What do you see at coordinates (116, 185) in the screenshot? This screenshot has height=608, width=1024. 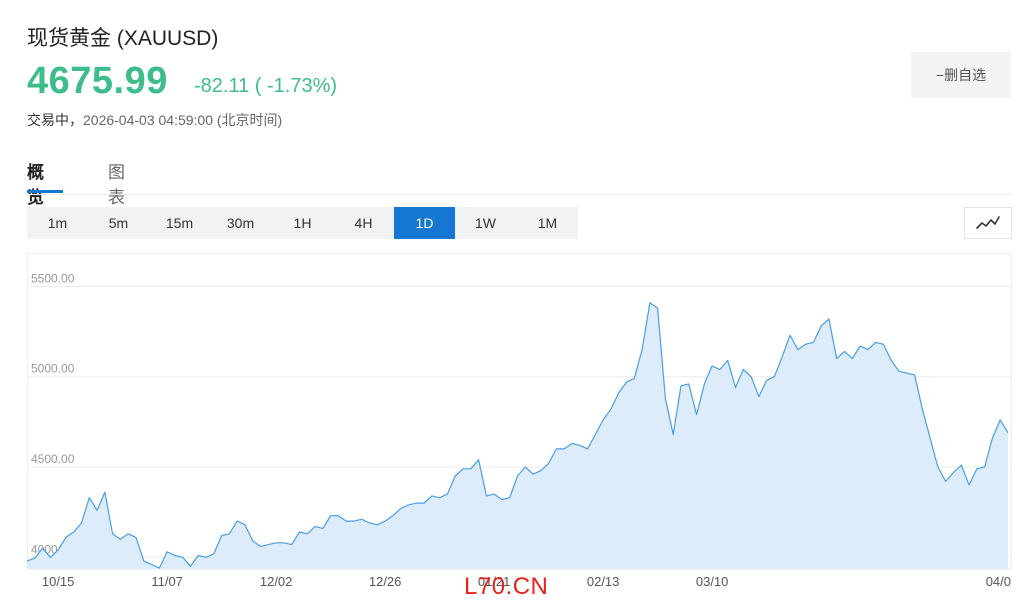 I see `tab-chart: 图表` at bounding box center [116, 185].